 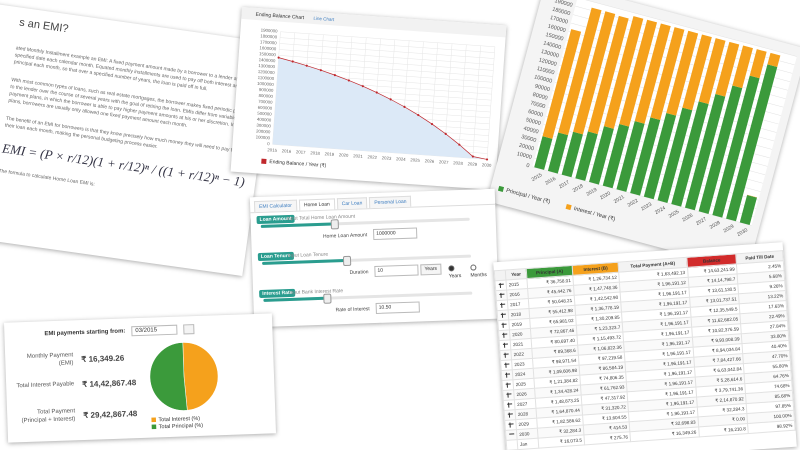 I want to click on chart-title: Ending Balance Chart, so click(x=280, y=16).